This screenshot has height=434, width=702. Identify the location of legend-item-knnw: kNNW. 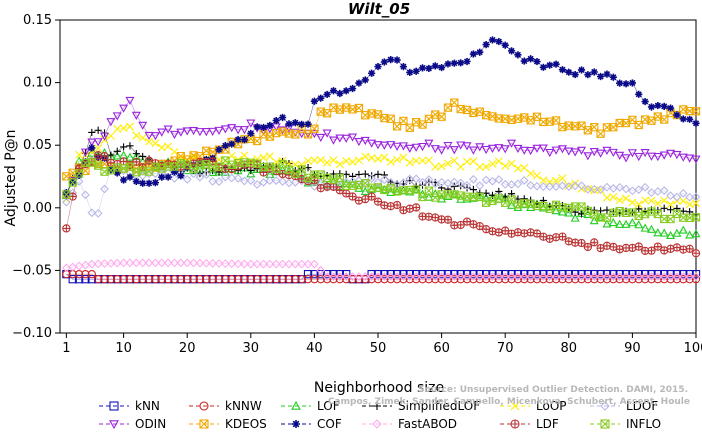
(225, 406).